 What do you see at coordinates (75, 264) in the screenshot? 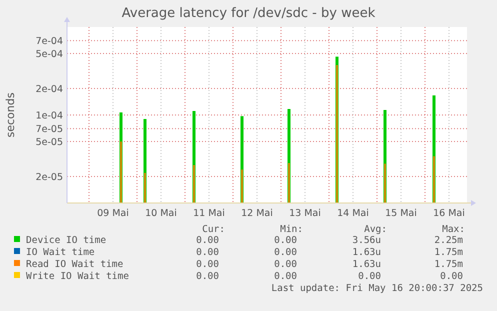
I see `legend-label: Read IO Wait time` at bounding box center [75, 264].